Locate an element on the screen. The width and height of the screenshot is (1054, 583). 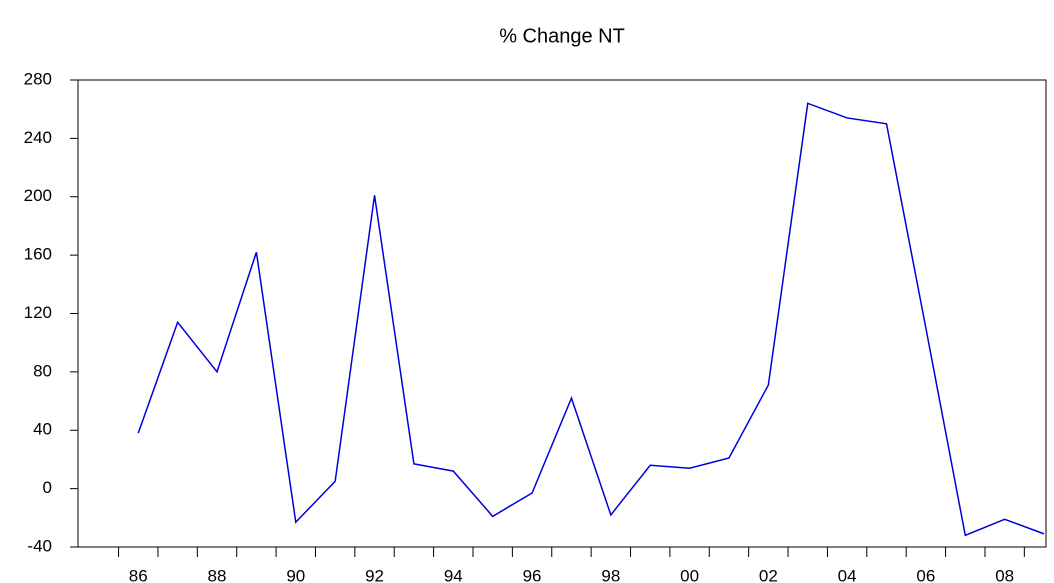
x-tick-label: 08 is located at coordinates (1004, 574).